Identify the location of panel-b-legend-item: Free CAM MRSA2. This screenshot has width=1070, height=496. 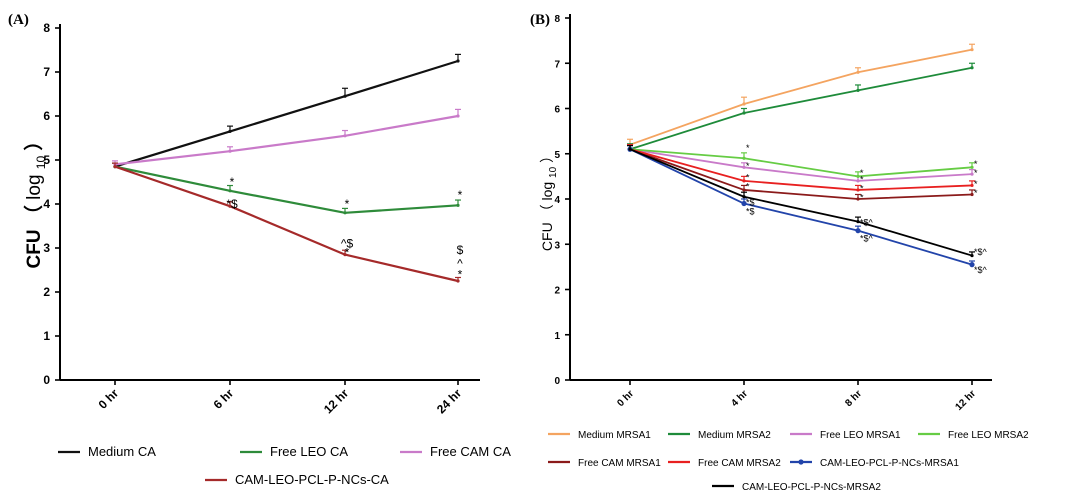
(724, 463).